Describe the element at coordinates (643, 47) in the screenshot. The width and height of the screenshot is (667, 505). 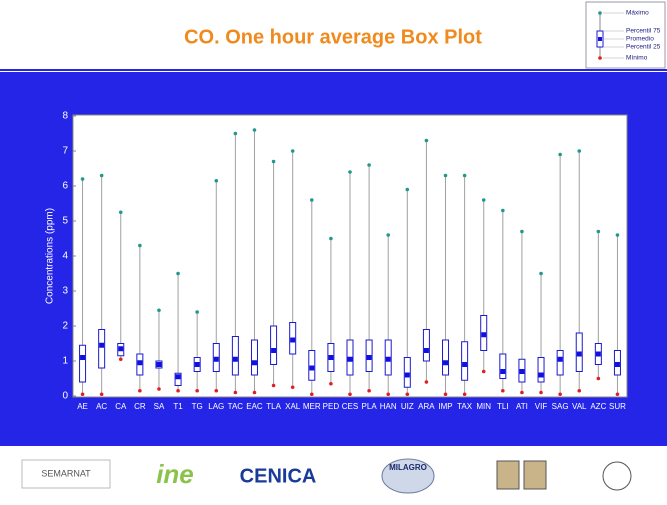
I see `legend-label: Percentil 25` at that location.